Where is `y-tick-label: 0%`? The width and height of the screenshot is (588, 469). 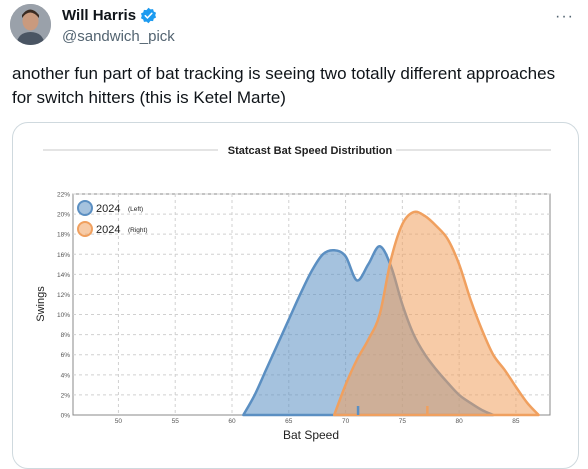
y-tick-label: 0% is located at coordinates (66, 416).